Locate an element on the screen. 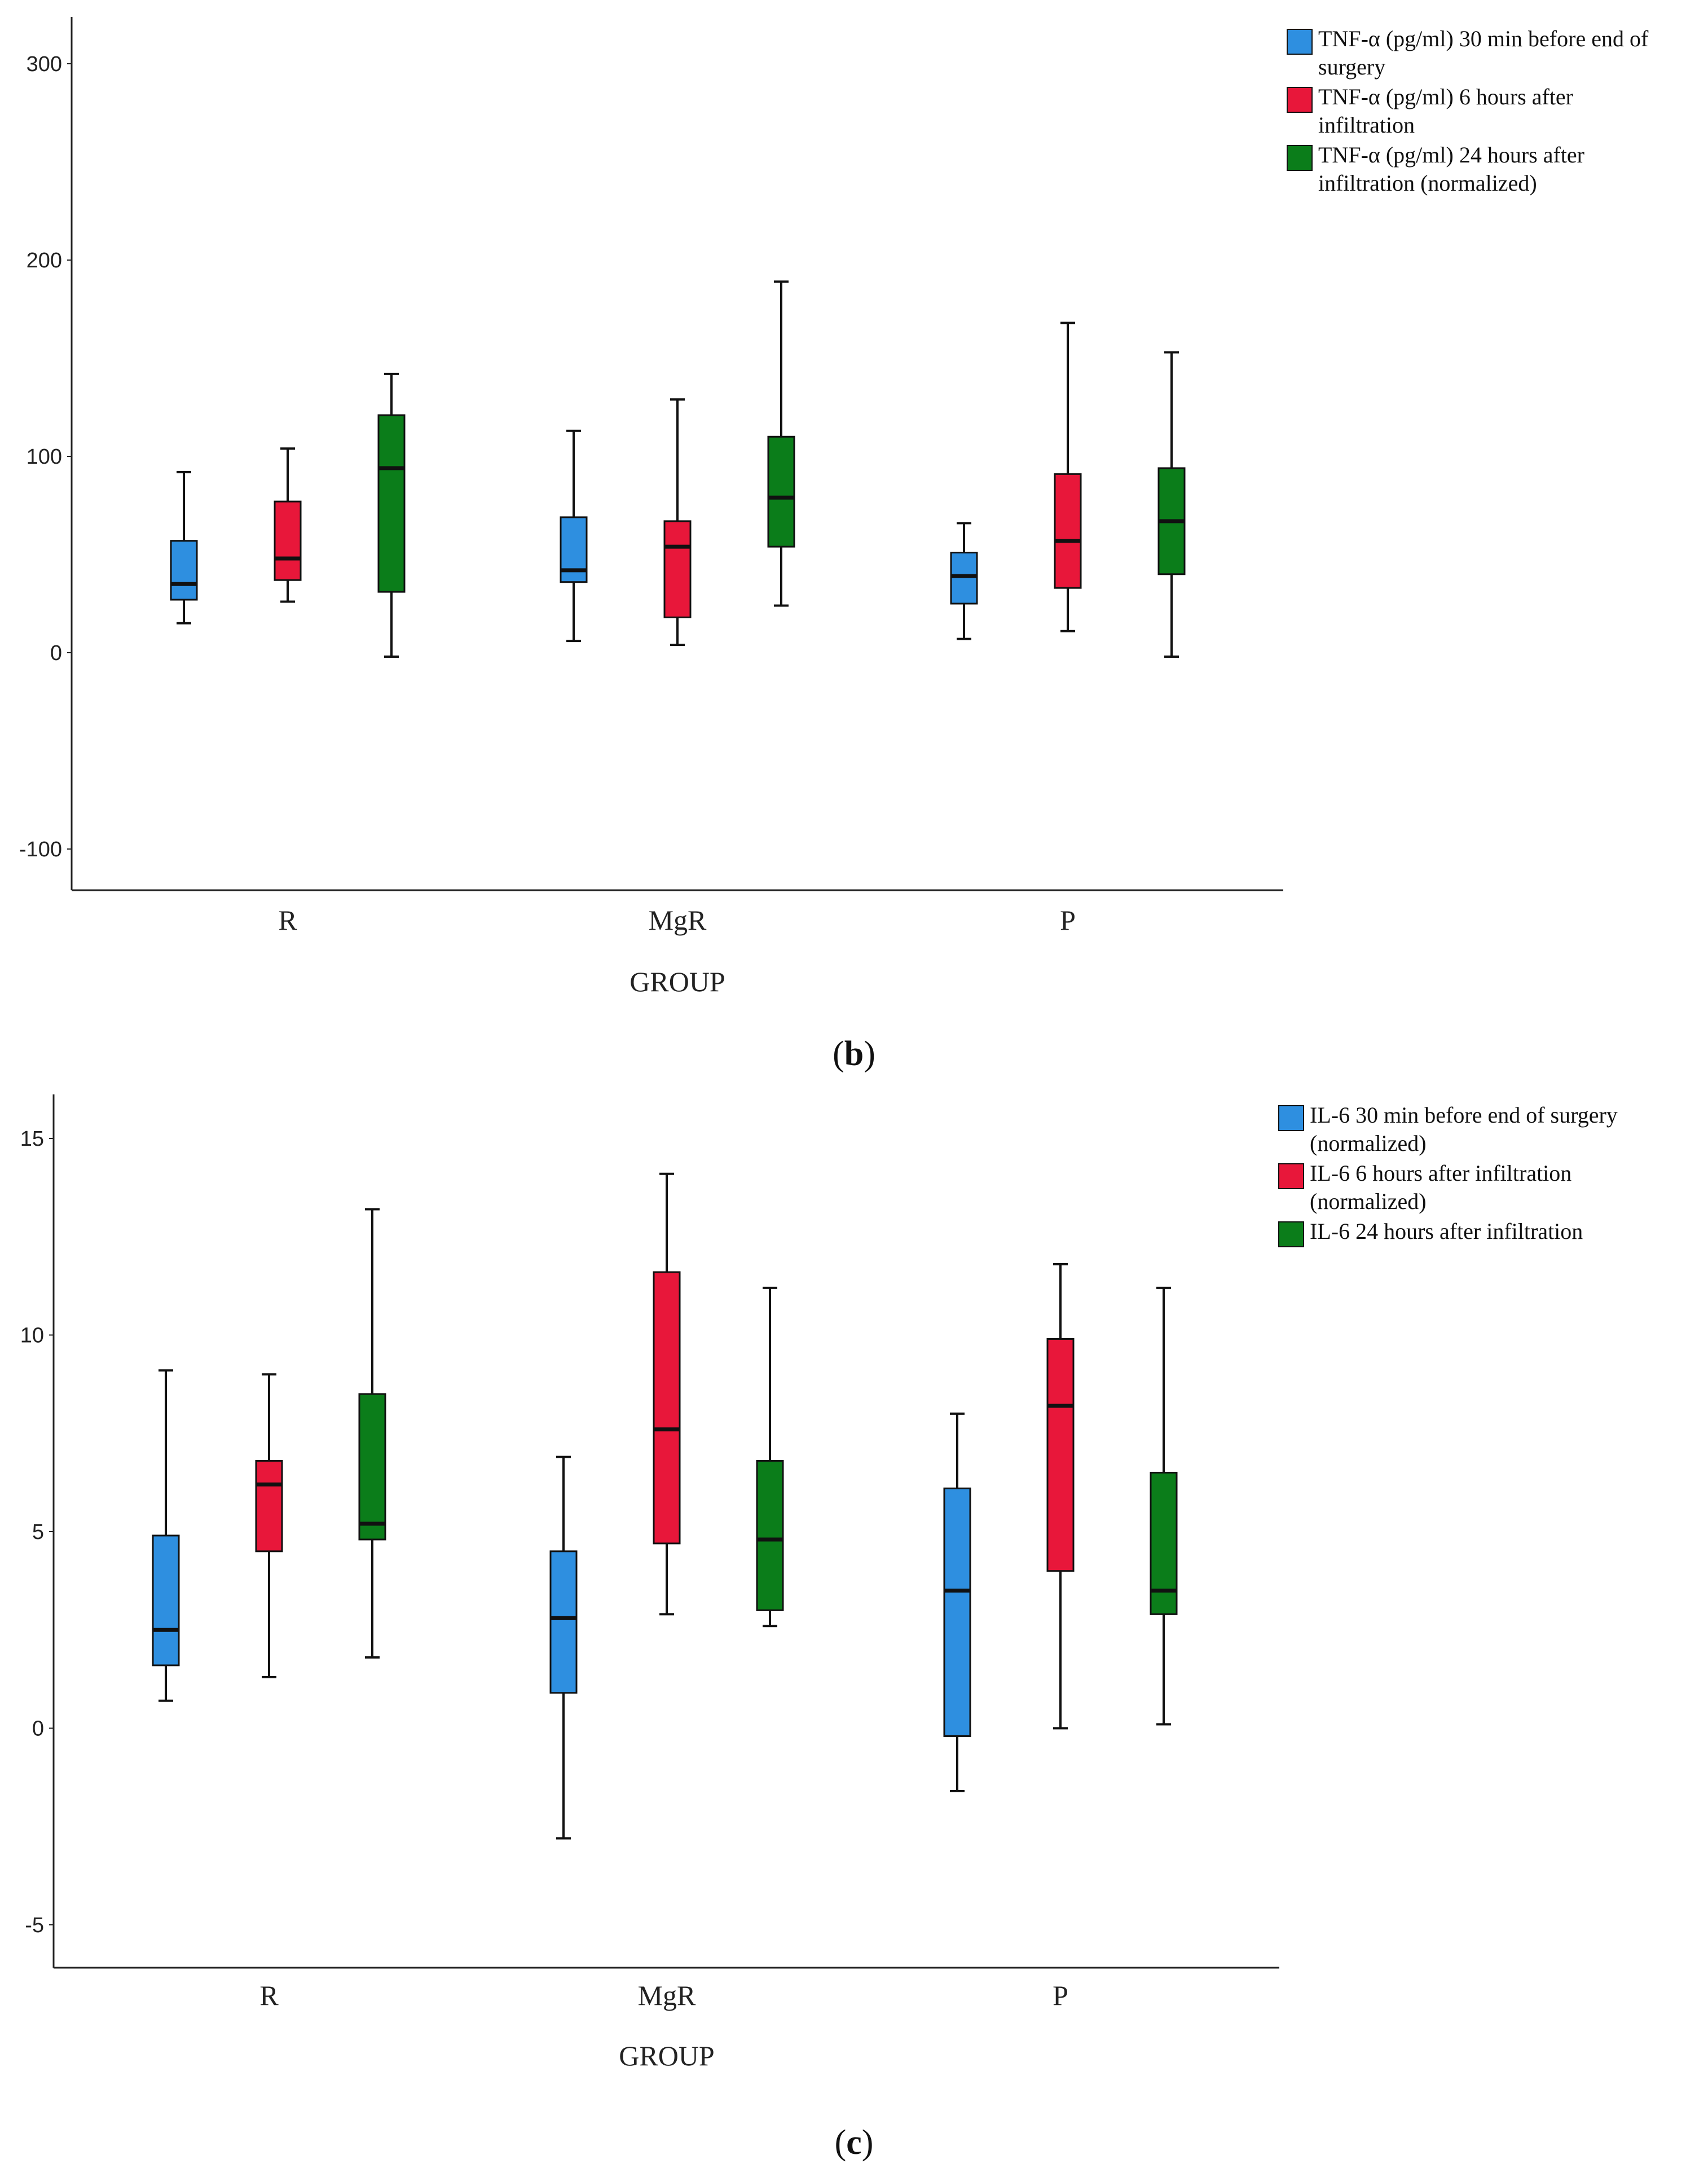 The width and height of the screenshot is (1708, 2177). panel-b-category-MgR: MgR is located at coordinates (678, 920).